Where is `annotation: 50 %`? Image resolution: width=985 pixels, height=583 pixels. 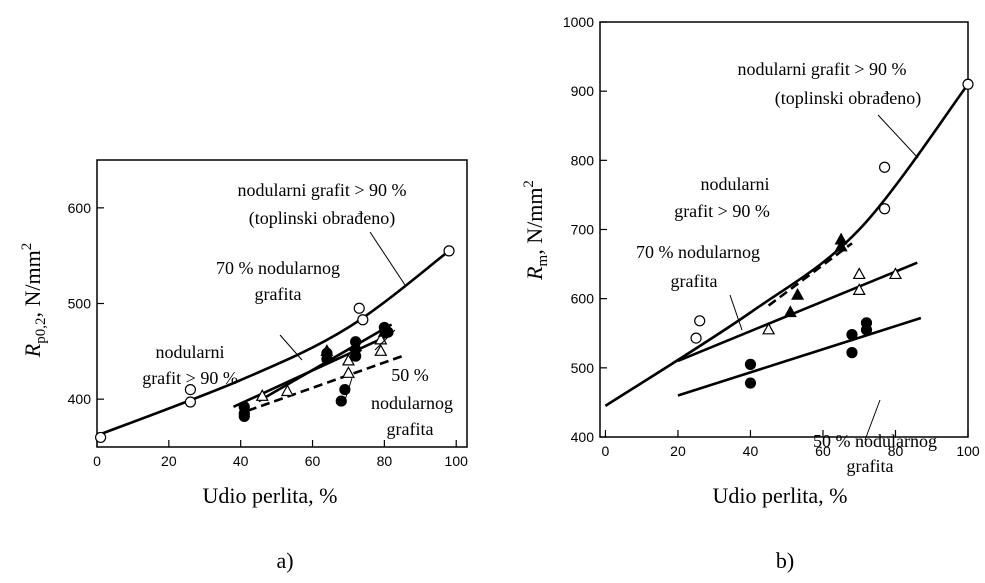
annotation: 50 % is located at coordinates (410, 375).